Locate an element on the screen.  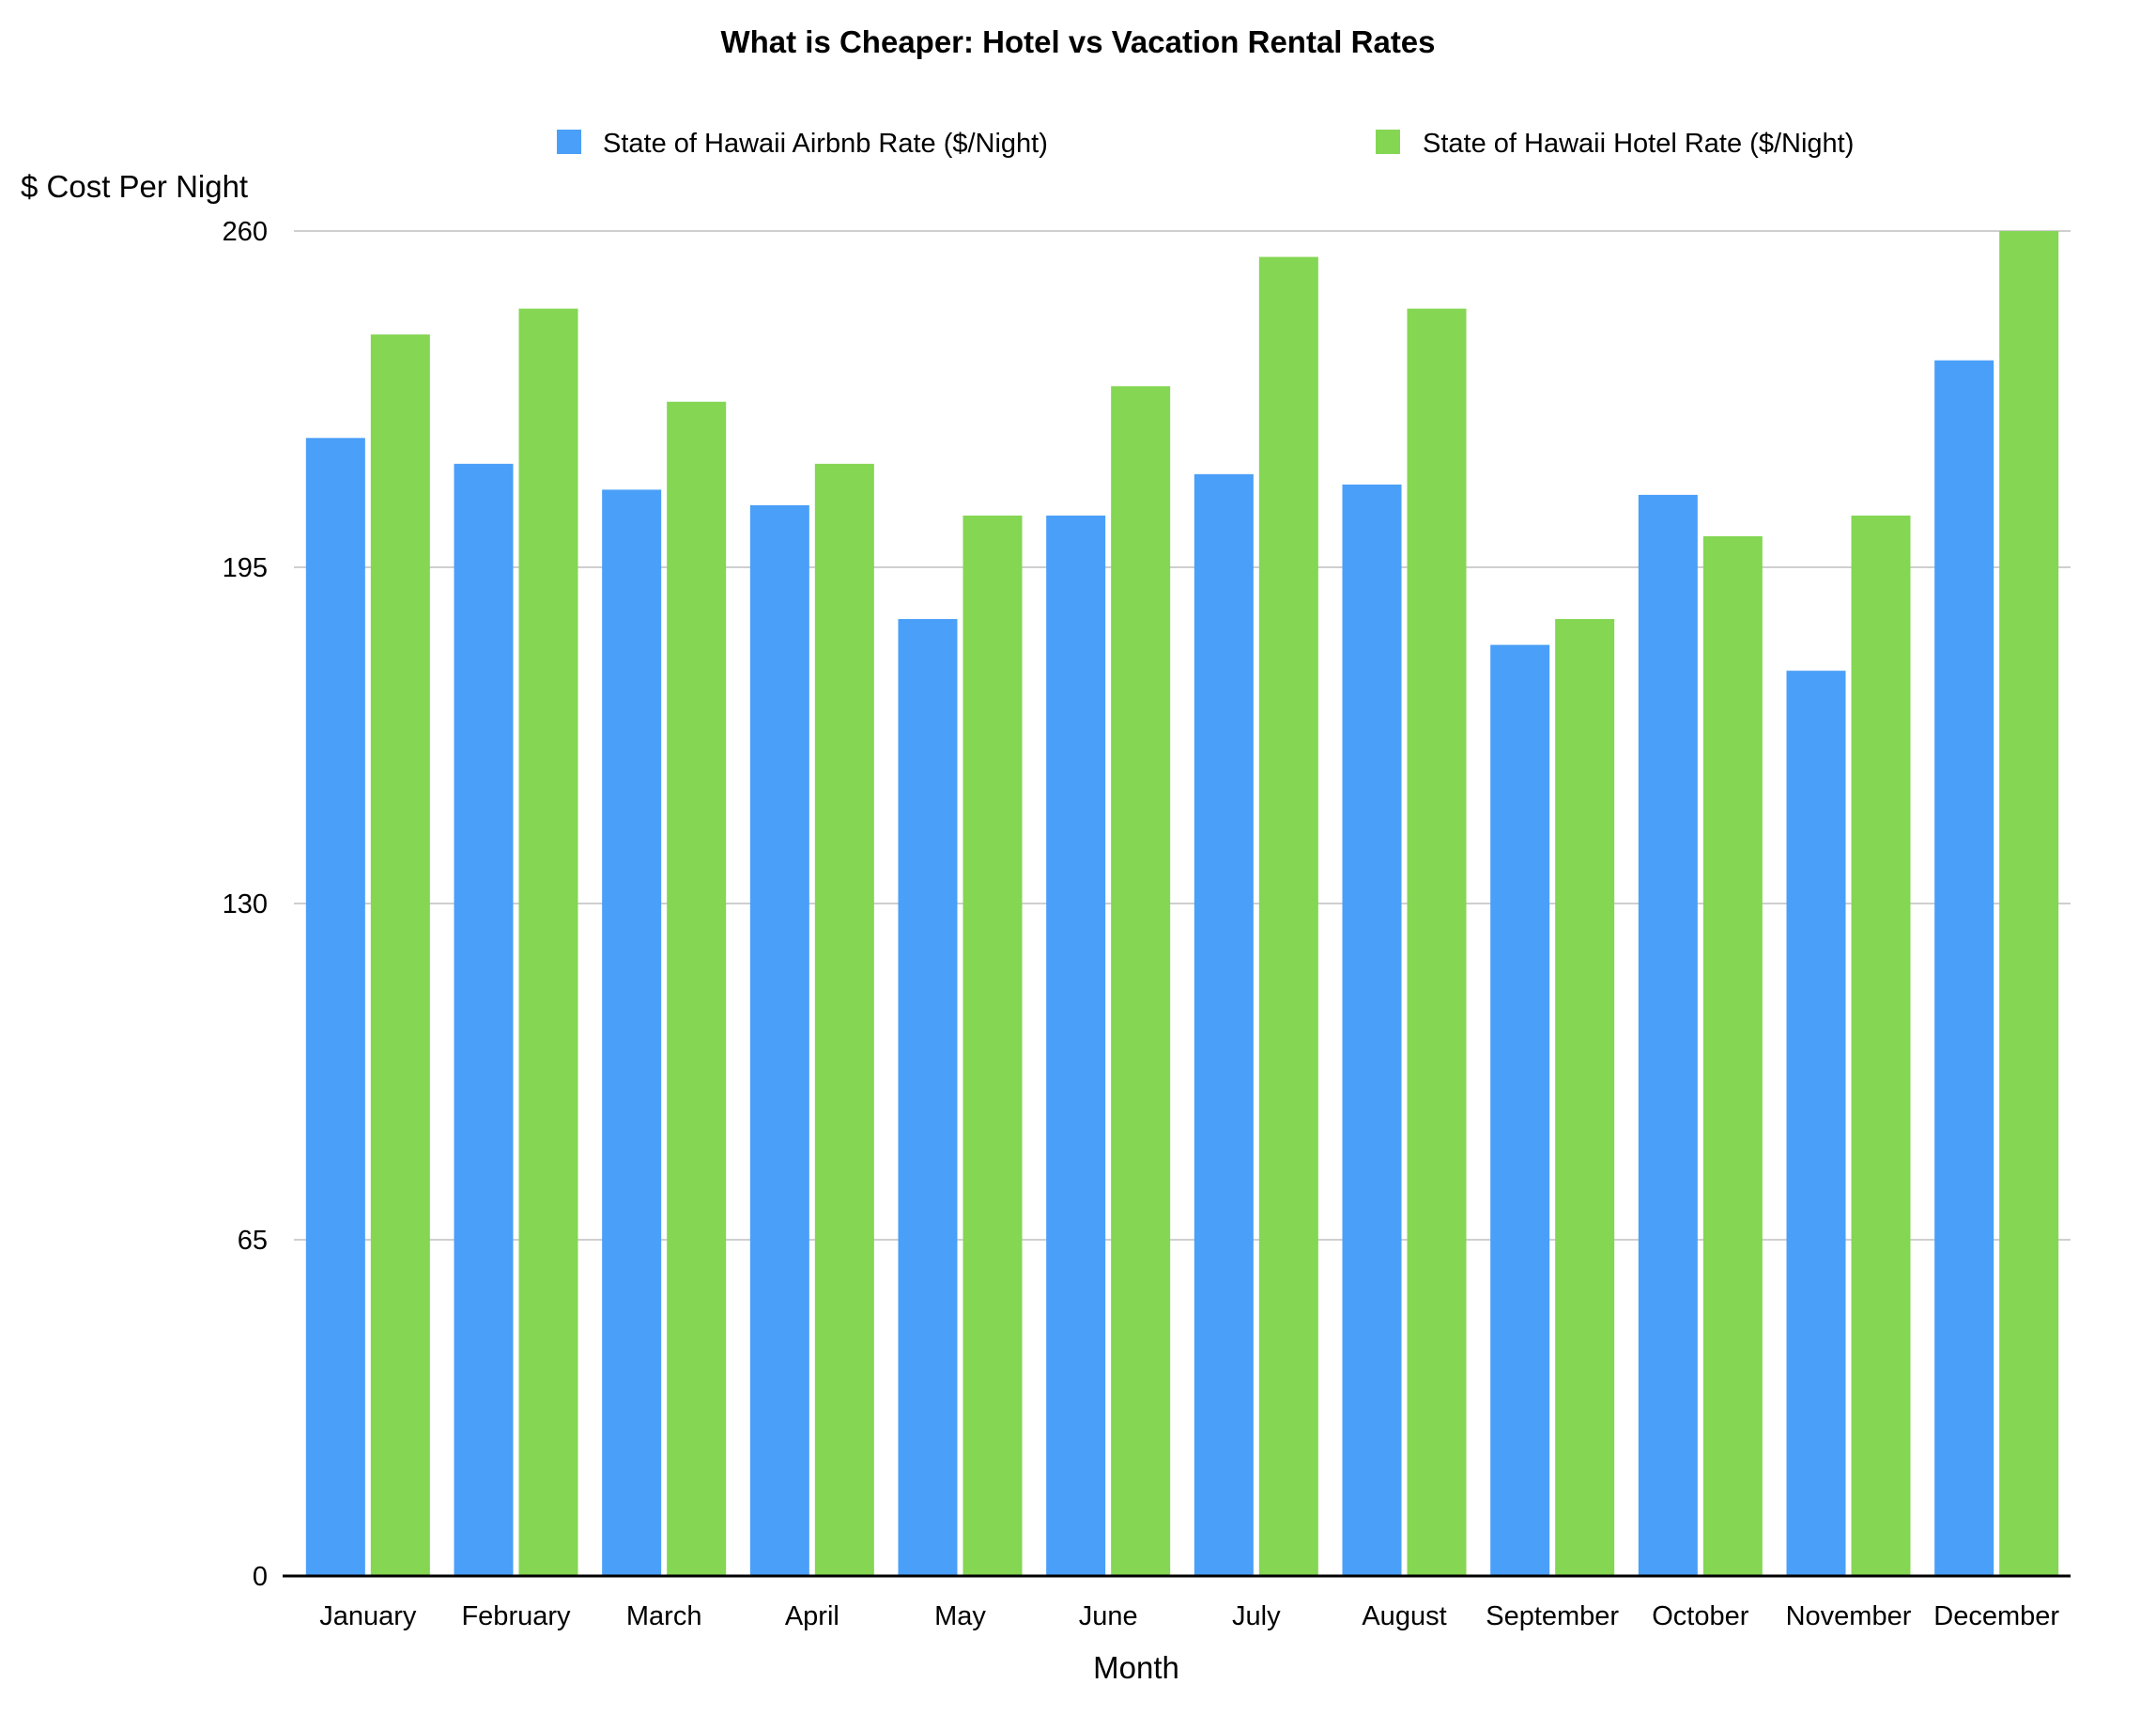
bar-hotel-april is located at coordinates (844, 1019).